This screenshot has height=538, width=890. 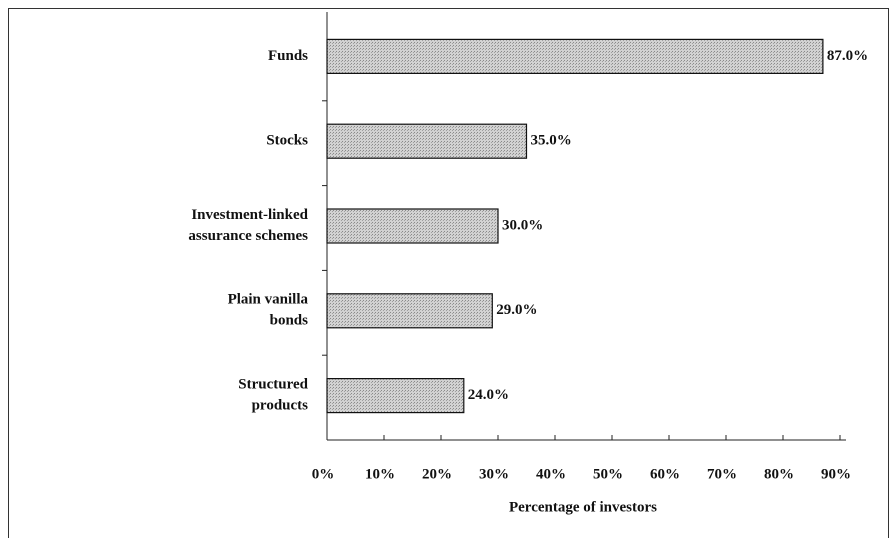 I want to click on value-label: 24.0%, so click(x=488, y=395).